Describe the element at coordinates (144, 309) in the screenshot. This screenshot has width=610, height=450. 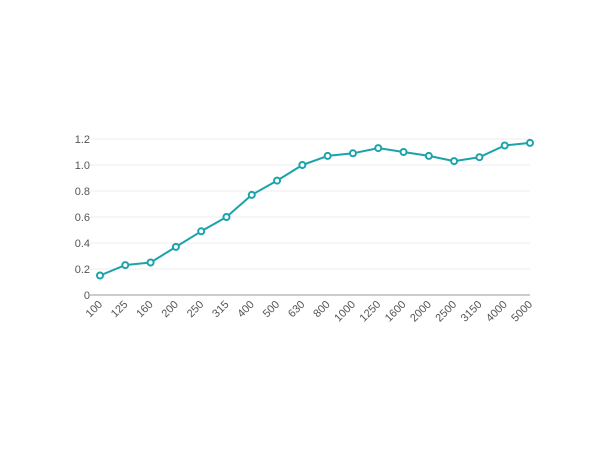
I see `x-tick-label: 160` at that location.